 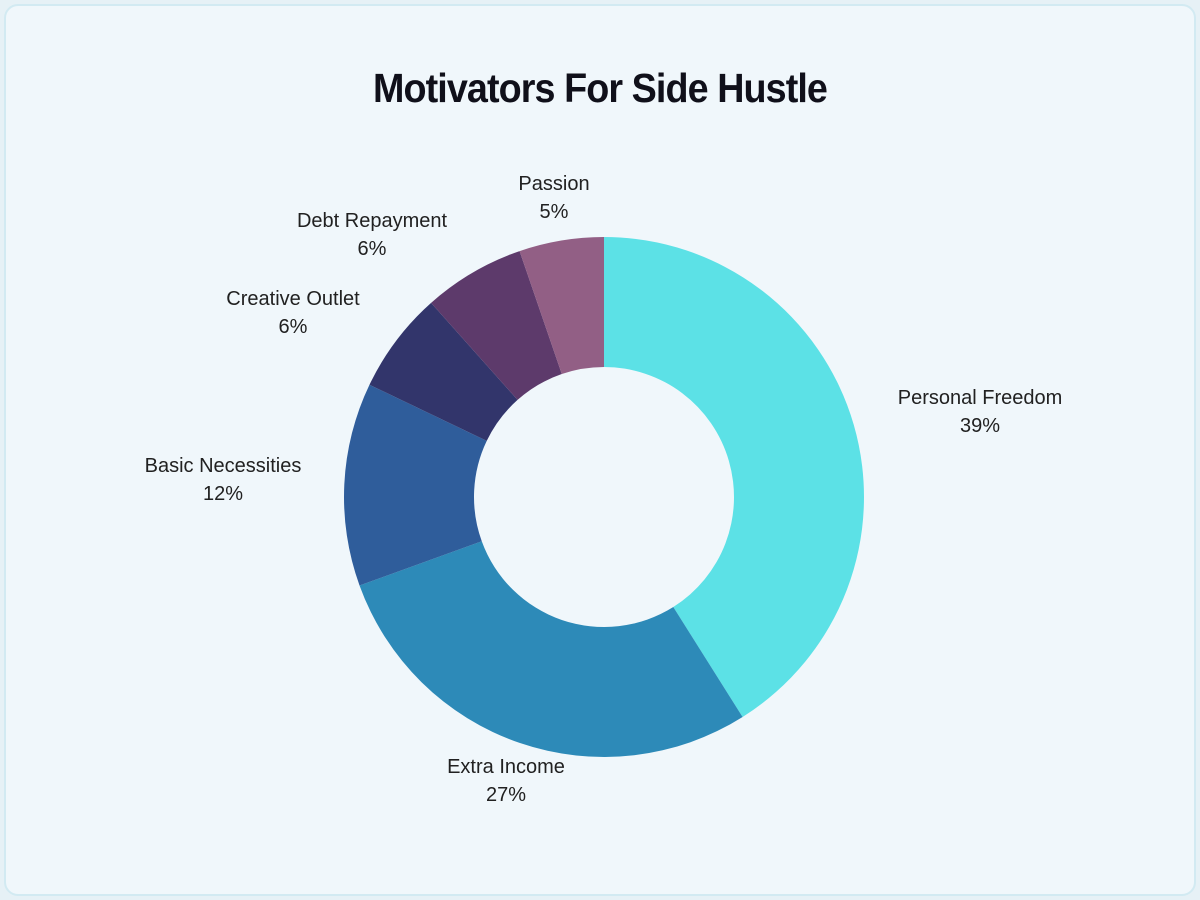 What do you see at coordinates (506, 767) in the screenshot?
I see `slice-label-name: Extra Income` at bounding box center [506, 767].